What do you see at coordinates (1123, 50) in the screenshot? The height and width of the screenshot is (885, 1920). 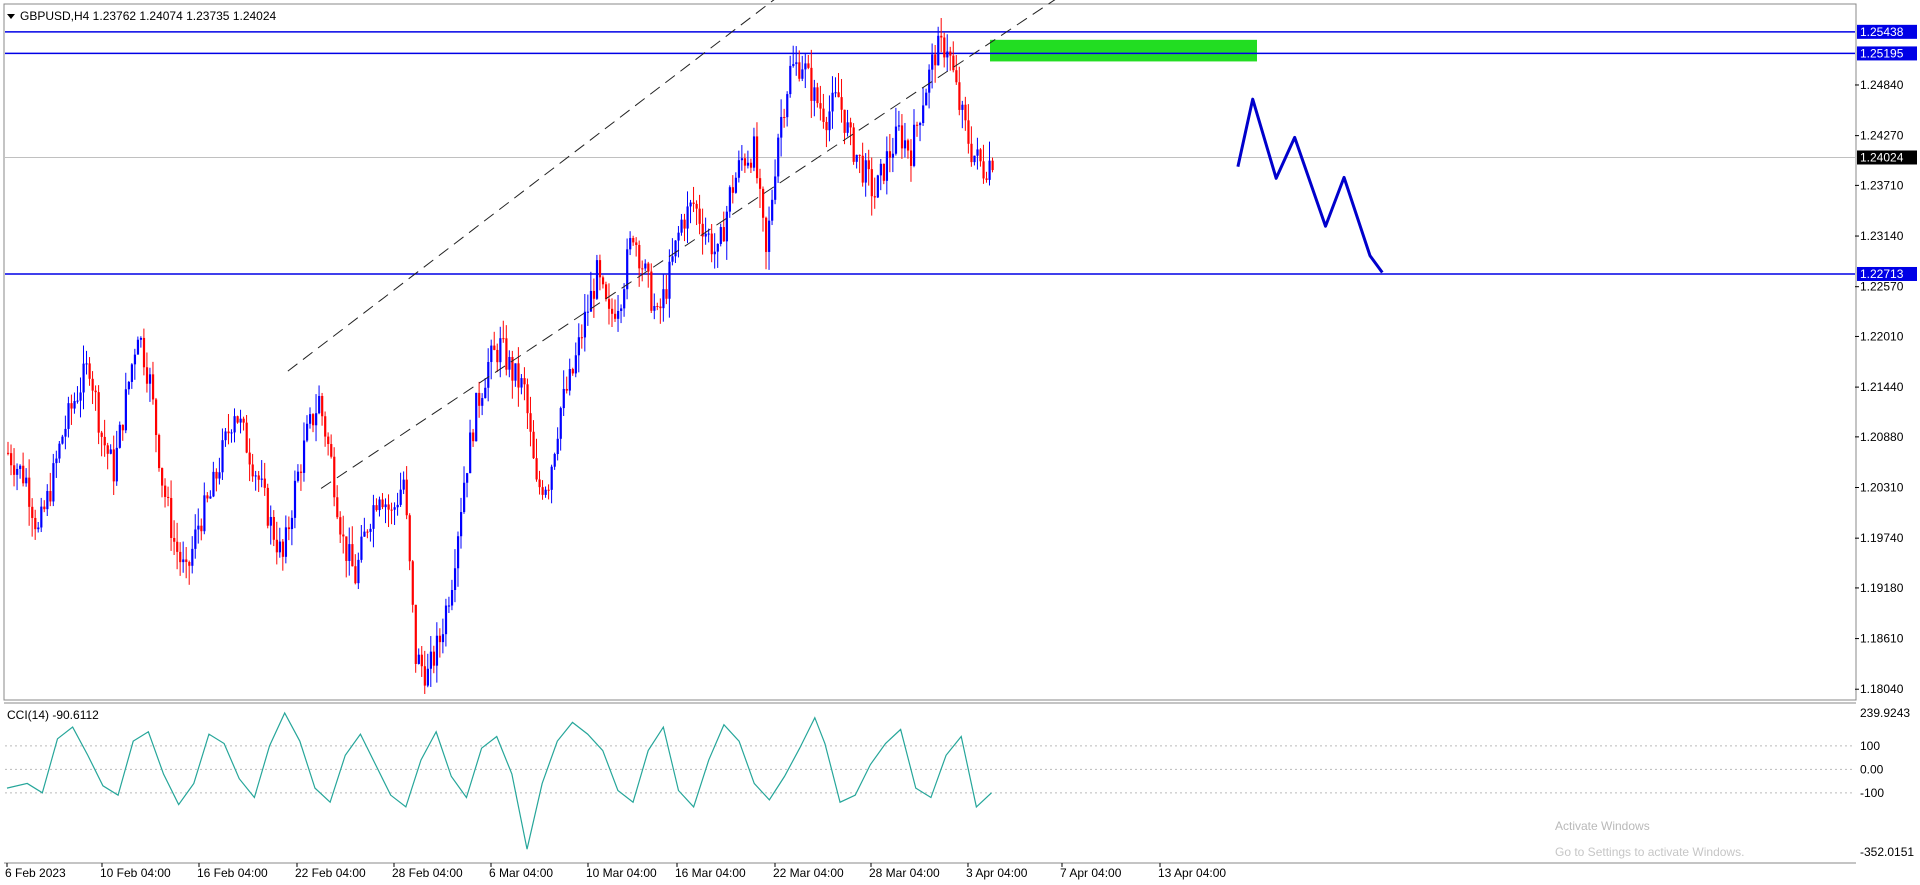 I see `supply-zone` at bounding box center [1123, 50].